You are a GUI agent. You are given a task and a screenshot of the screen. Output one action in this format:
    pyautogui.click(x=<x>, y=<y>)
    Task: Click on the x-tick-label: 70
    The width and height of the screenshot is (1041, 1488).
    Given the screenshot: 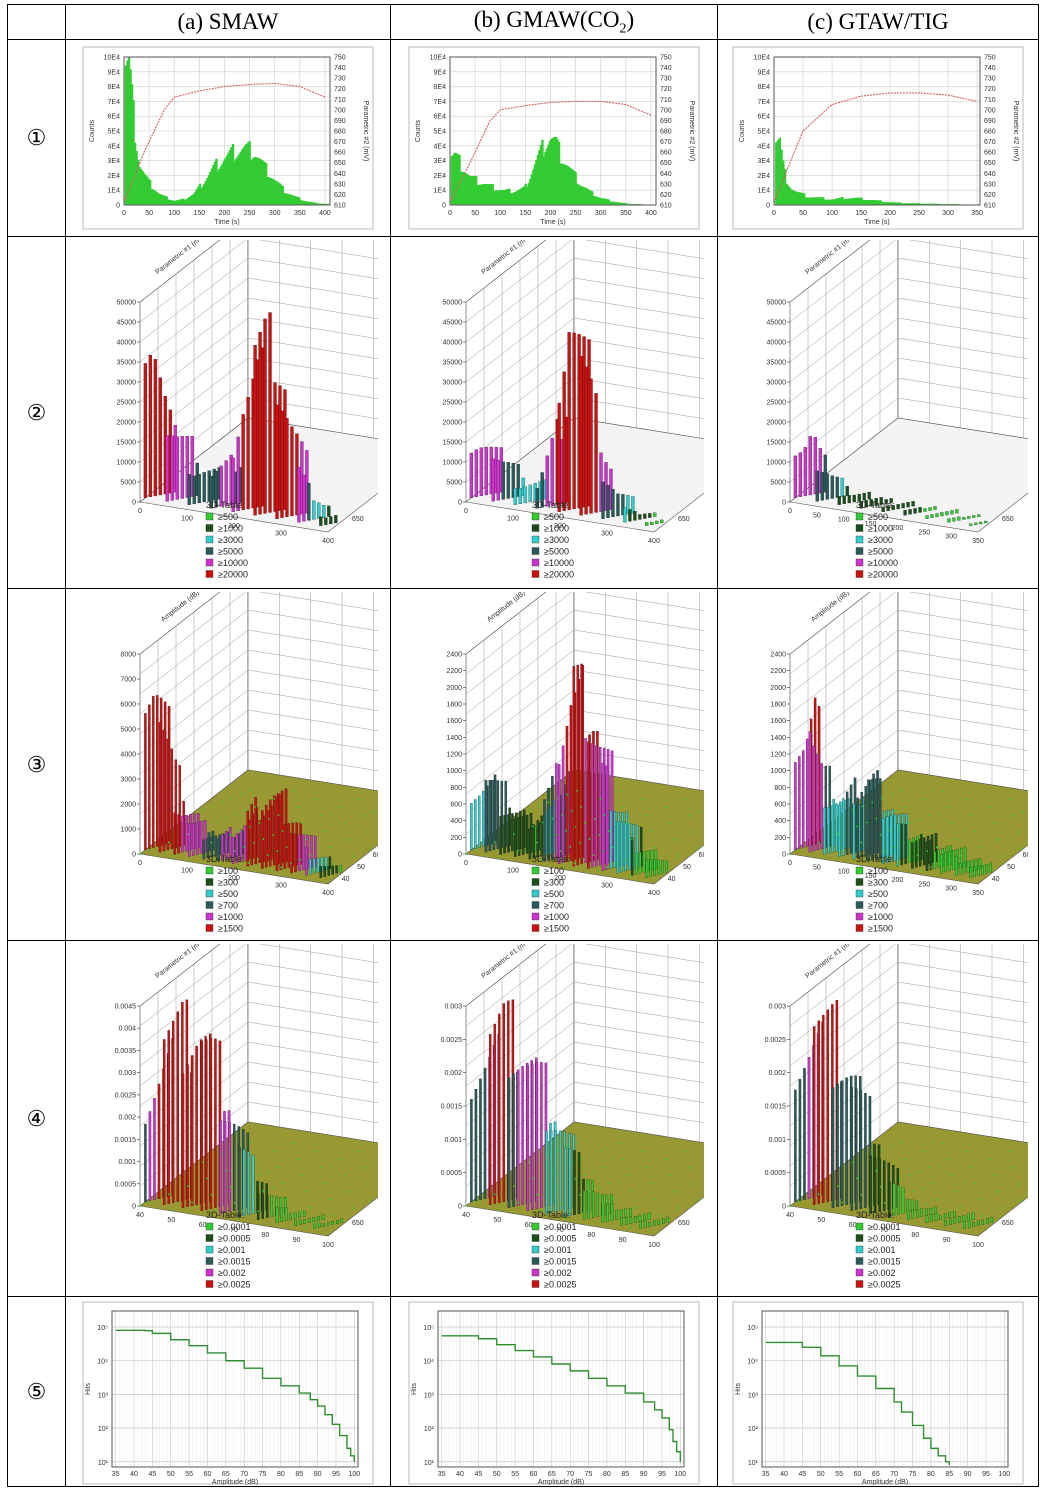 What is the action you would take?
    pyautogui.click(x=234, y=1230)
    